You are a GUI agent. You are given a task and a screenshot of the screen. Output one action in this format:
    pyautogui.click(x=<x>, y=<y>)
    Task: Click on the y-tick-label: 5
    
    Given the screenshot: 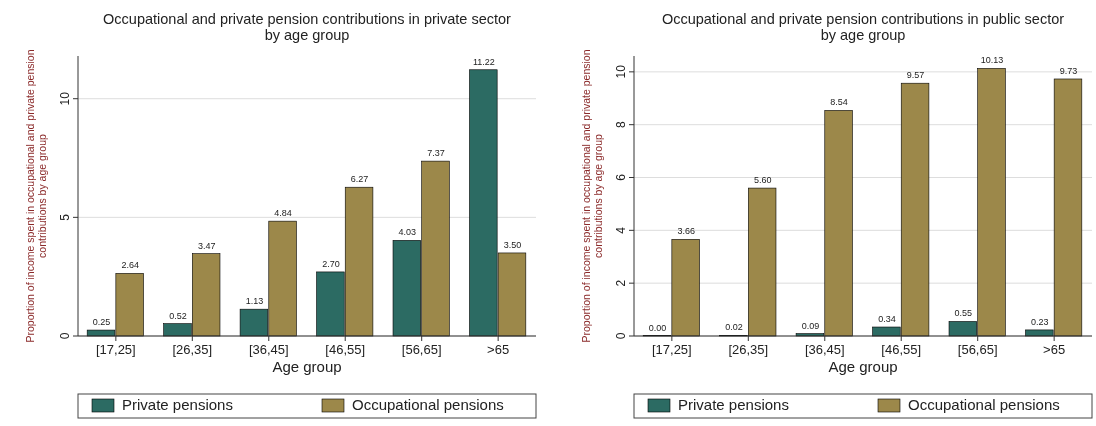 What is the action you would take?
    pyautogui.click(x=65, y=217)
    